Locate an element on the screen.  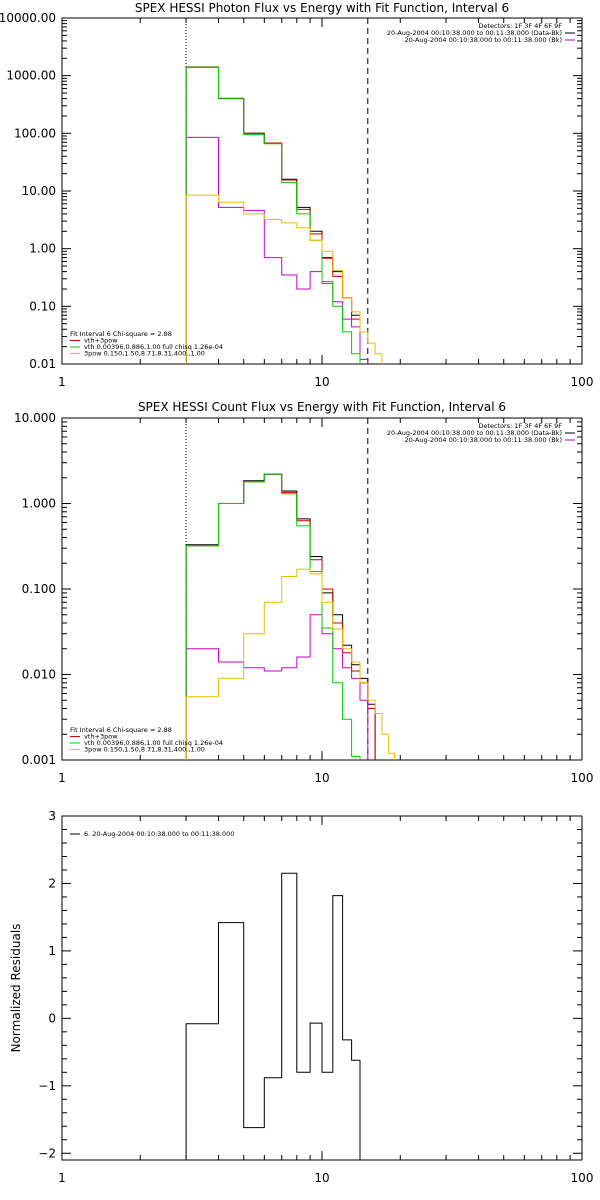
y-tick-label: 1 is located at coordinates (52, 951).